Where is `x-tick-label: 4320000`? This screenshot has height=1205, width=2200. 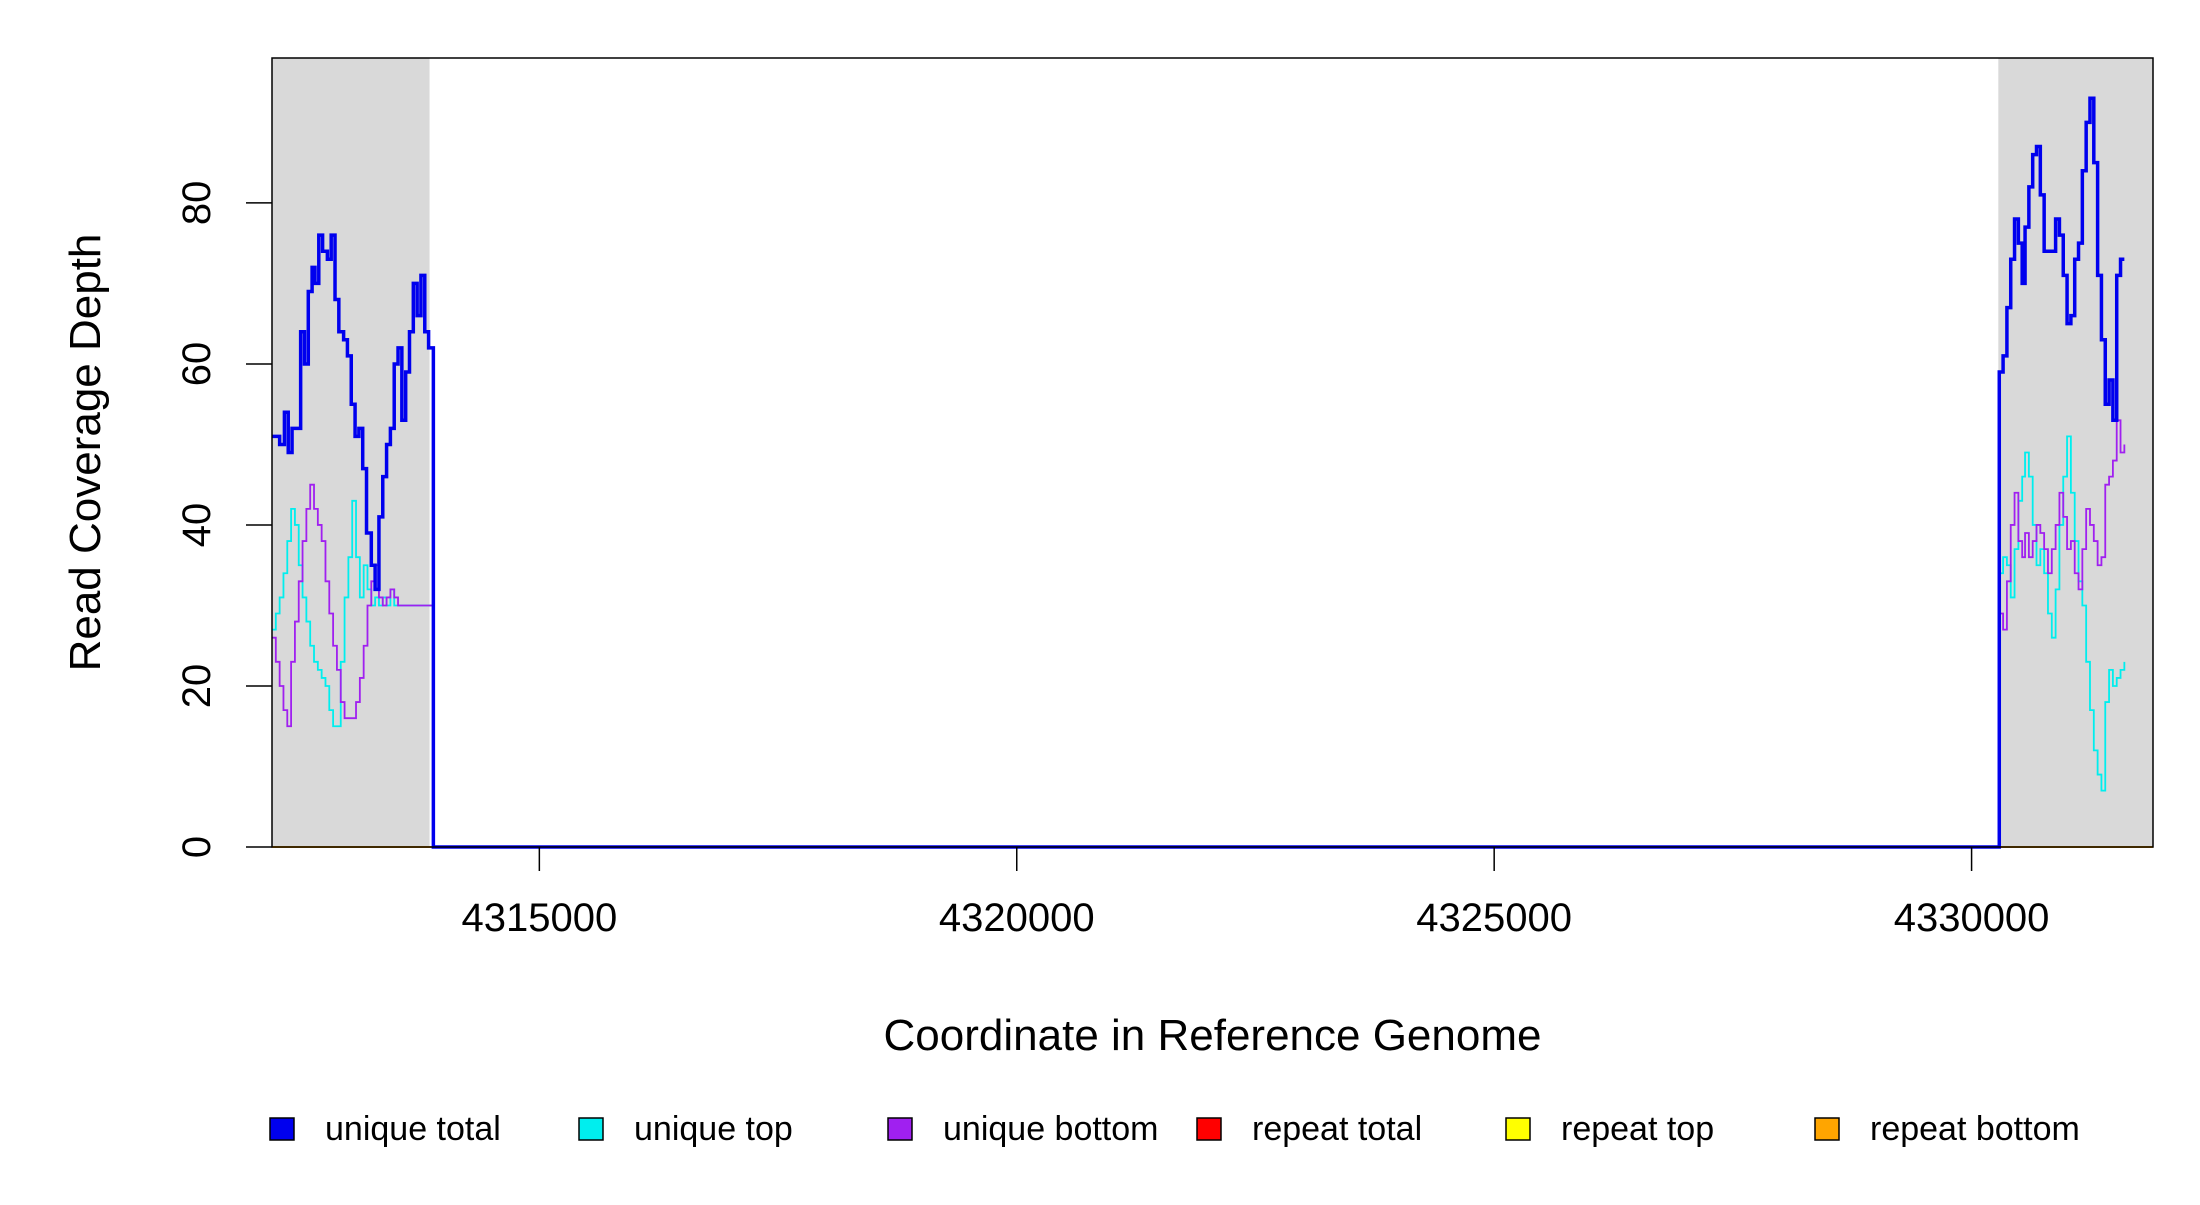
x-tick-label: 4320000 is located at coordinates (1017, 918).